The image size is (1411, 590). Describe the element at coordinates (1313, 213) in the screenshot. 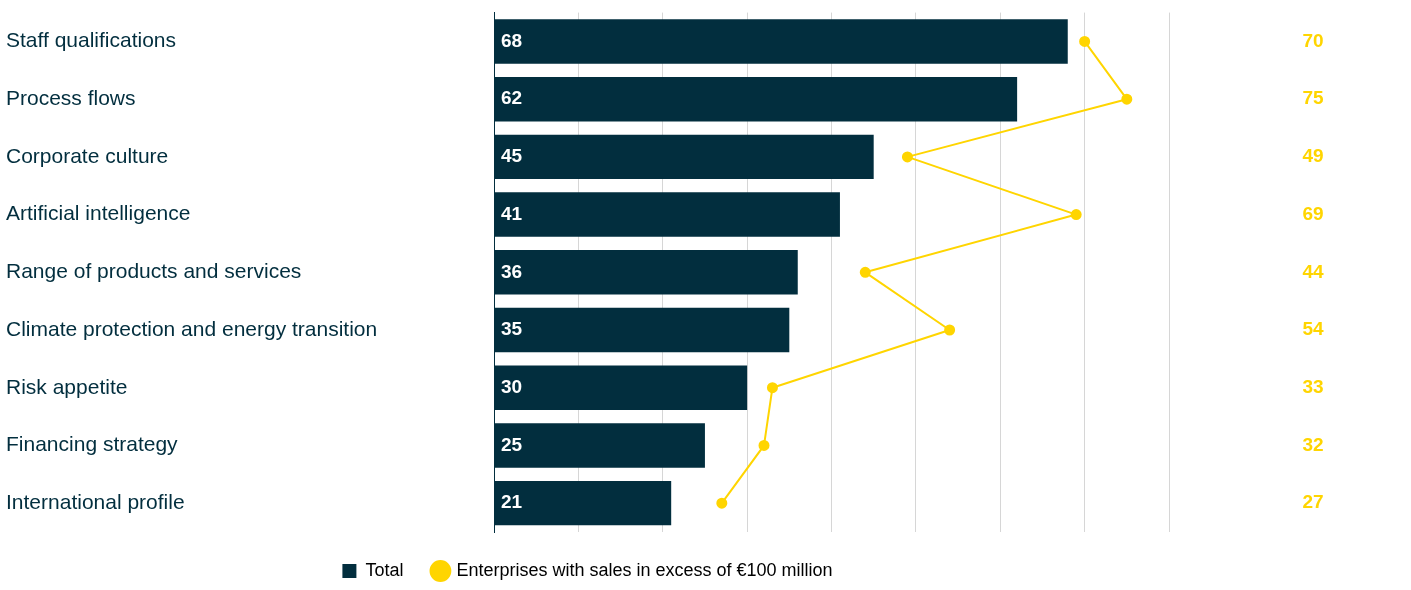

I see `data-label: 69` at that location.